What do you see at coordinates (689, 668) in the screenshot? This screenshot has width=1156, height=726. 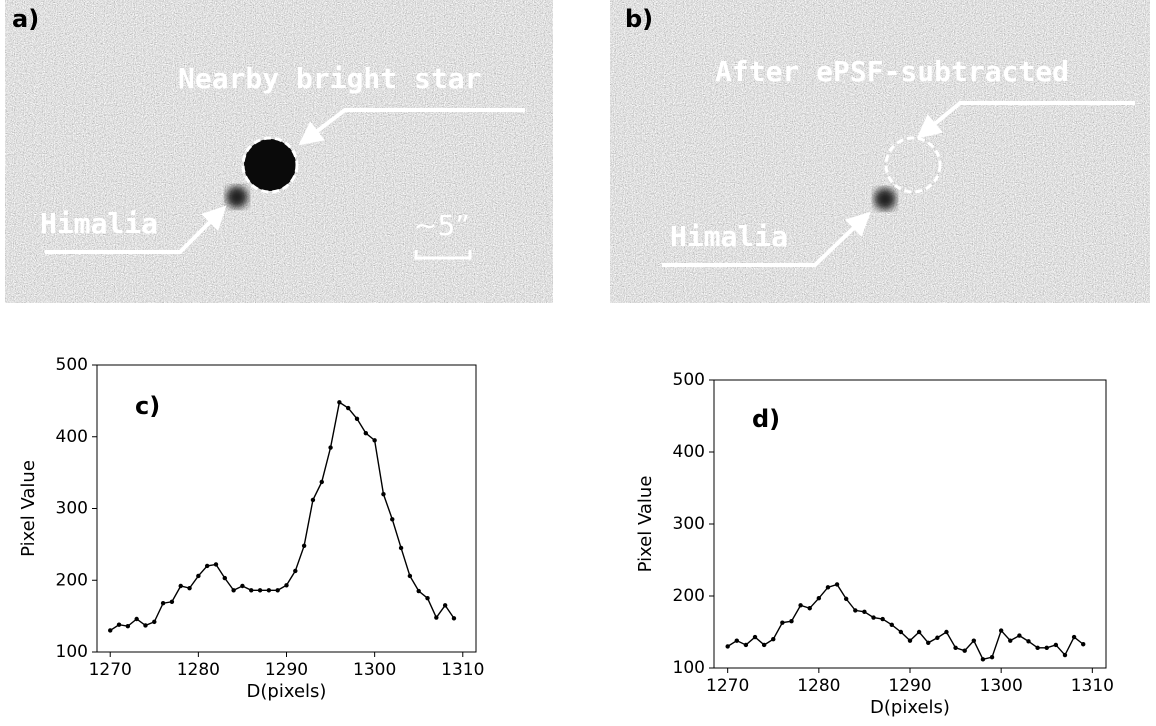 I see `y-tick-label: 100` at bounding box center [689, 668].